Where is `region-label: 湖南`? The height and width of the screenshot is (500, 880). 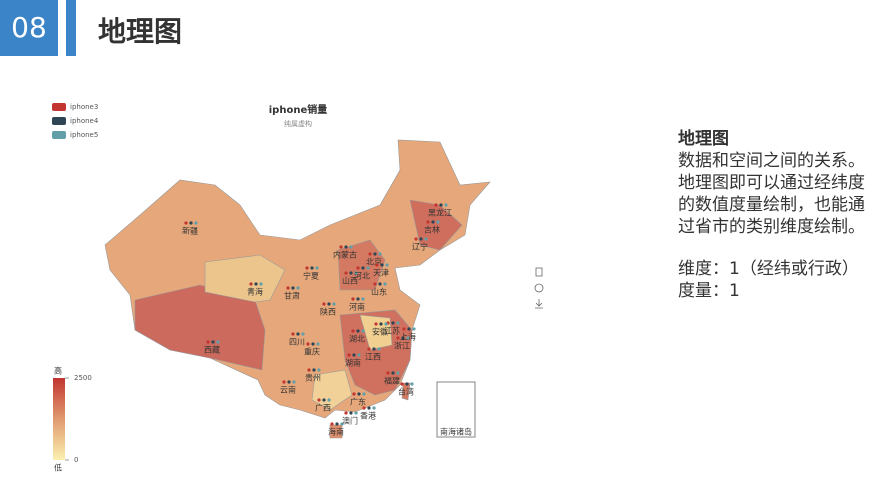
region-label: 湖南 is located at coordinates (353, 363).